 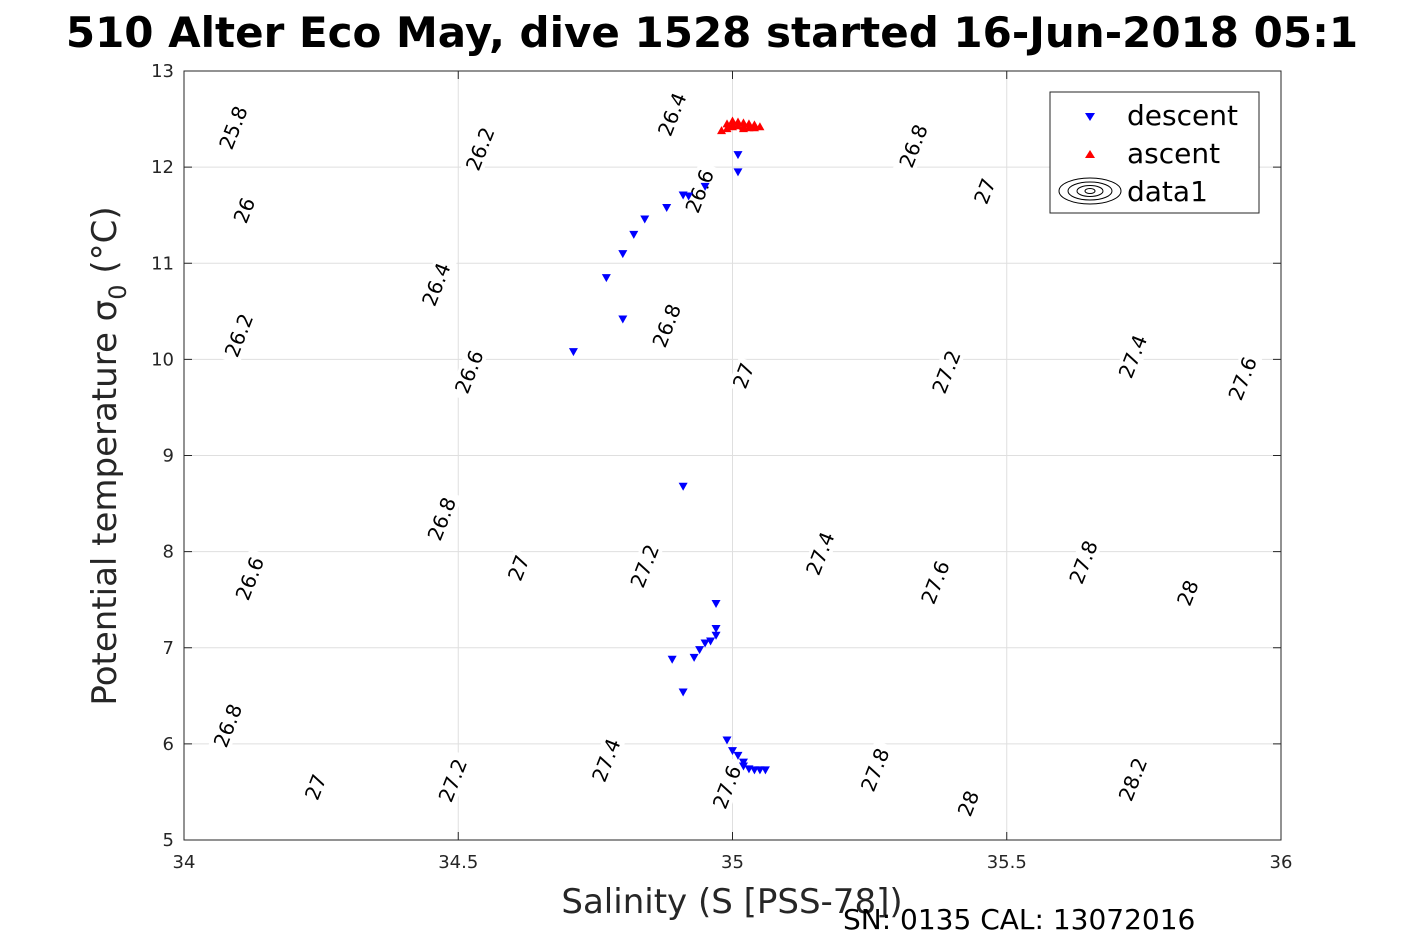 What do you see at coordinates (168, 456) in the screenshot?
I see `y-tick-label: 9` at bounding box center [168, 456].